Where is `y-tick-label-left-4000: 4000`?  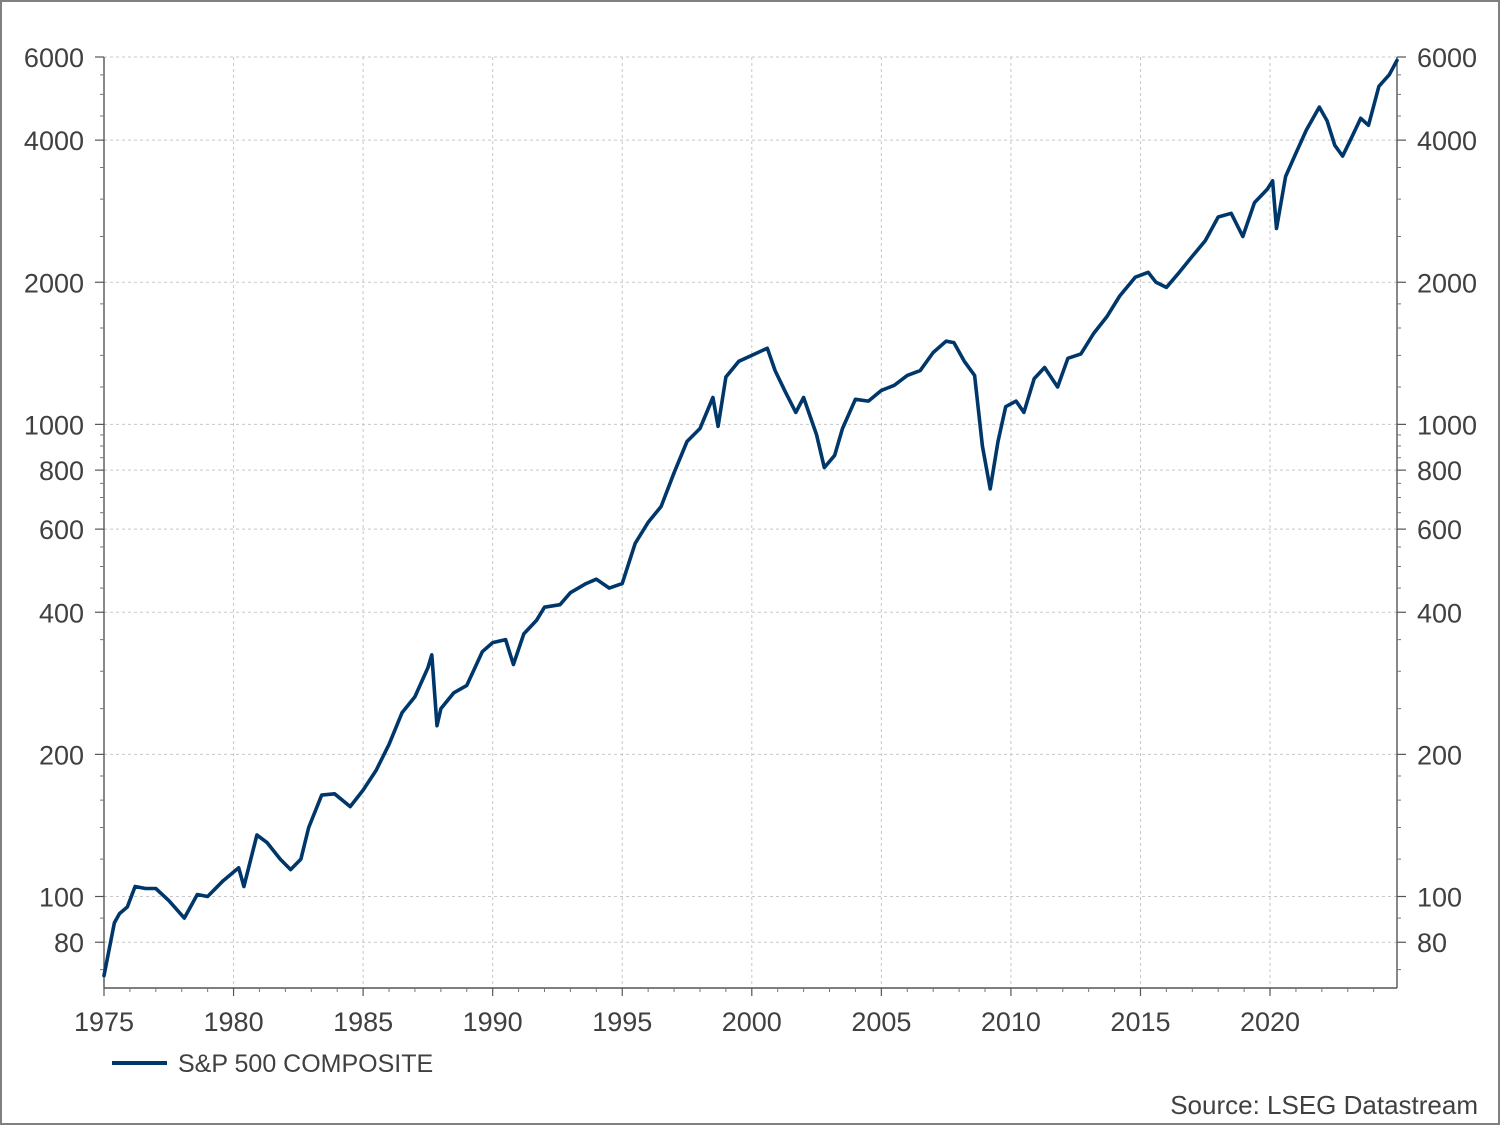
y-tick-label-left-4000: 4000 is located at coordinates (54, 141).